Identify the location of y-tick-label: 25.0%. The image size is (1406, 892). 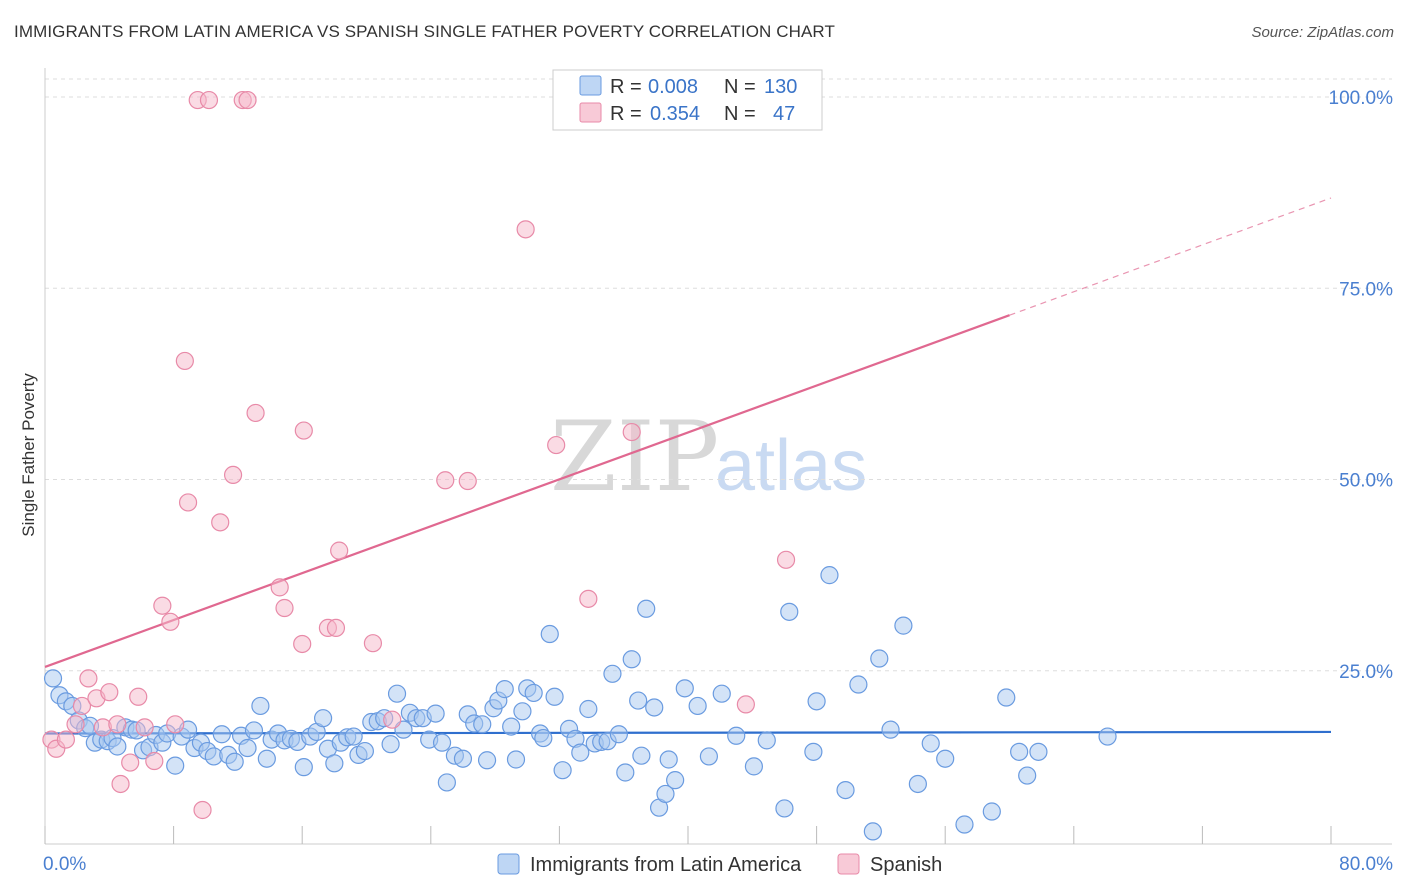
(1366, 672).